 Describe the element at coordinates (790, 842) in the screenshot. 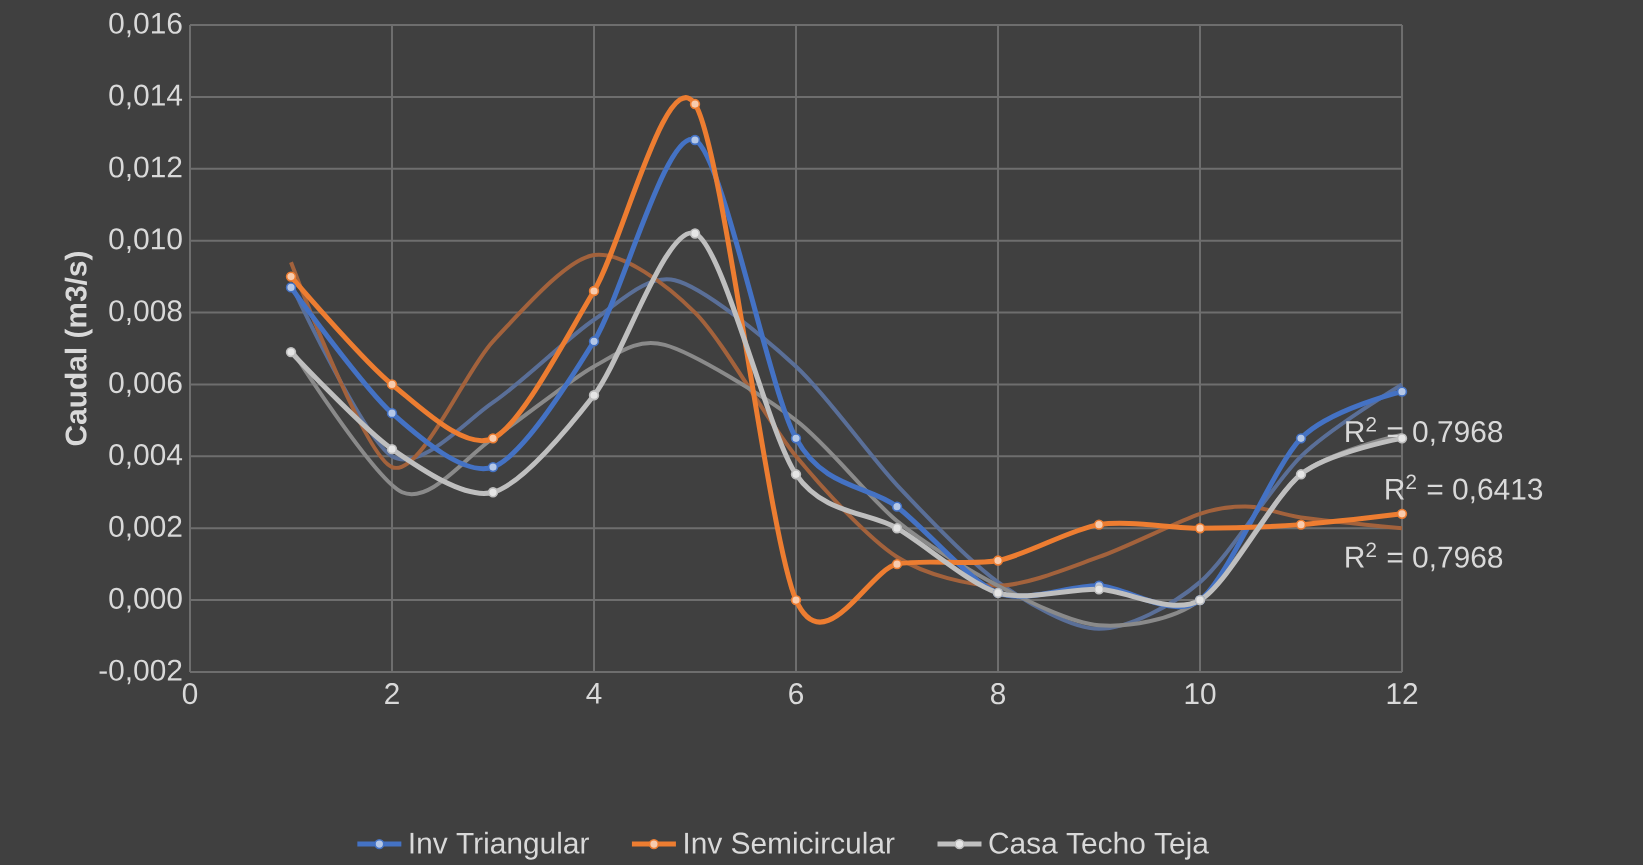

I see `legend-label: Inv Semicircular` at that location.